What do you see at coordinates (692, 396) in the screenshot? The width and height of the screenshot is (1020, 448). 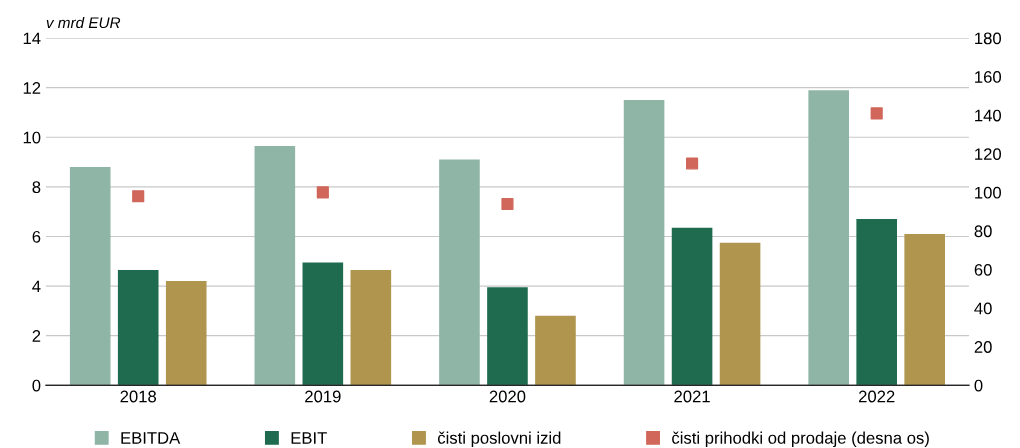 I see `x-tick-label: 2021` at bounding box center [692, 396].